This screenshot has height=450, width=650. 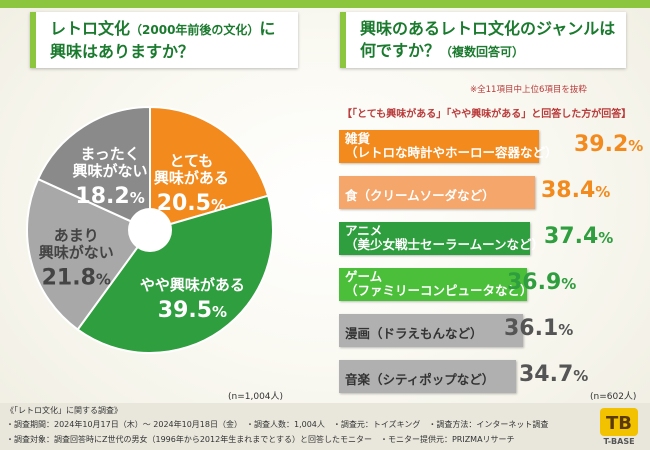 What do you see at coordinates (76, 235) in the screenshot?
I see `pie-label-not-very-interested: あまり` at bounding box center [76, 235].